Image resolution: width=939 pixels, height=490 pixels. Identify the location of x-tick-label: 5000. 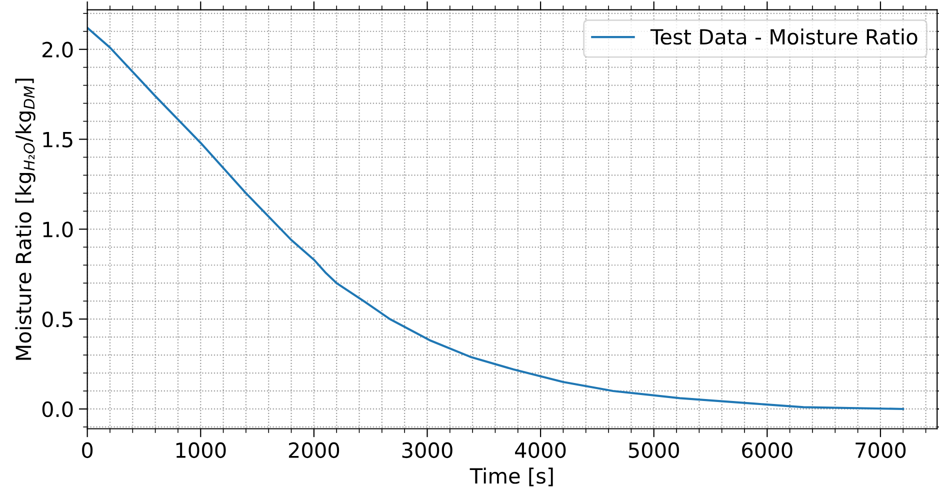
(653, 450).